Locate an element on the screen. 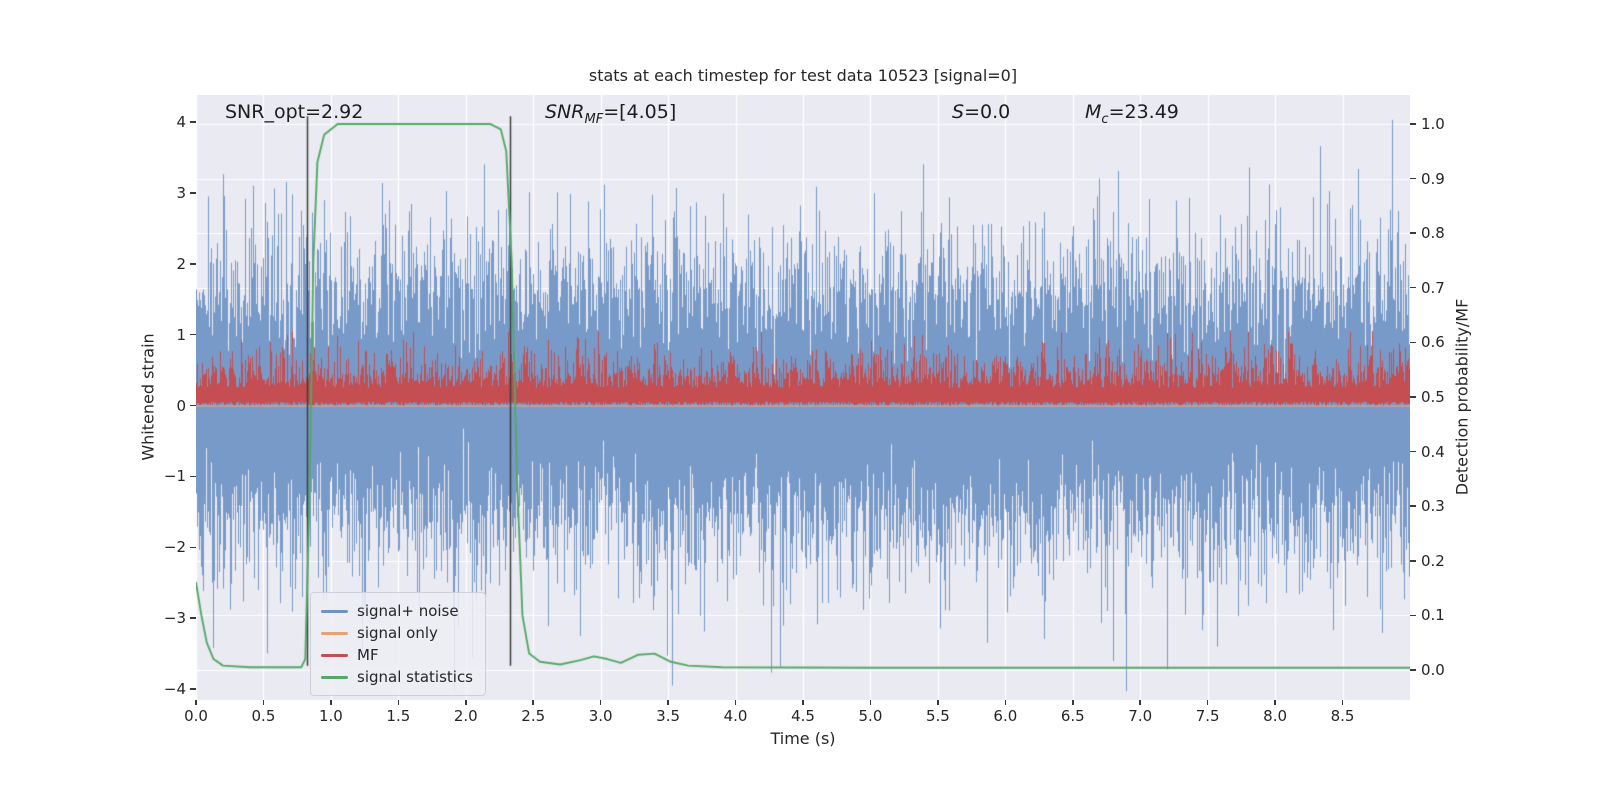  legend-label: signal only is located at coordinates (397, 633).